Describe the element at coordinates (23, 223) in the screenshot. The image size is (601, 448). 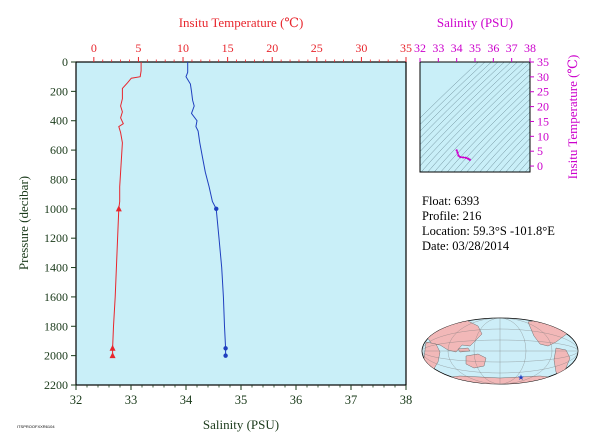
I see `pressure-axis-title: Pressure (decibar)` at that location.